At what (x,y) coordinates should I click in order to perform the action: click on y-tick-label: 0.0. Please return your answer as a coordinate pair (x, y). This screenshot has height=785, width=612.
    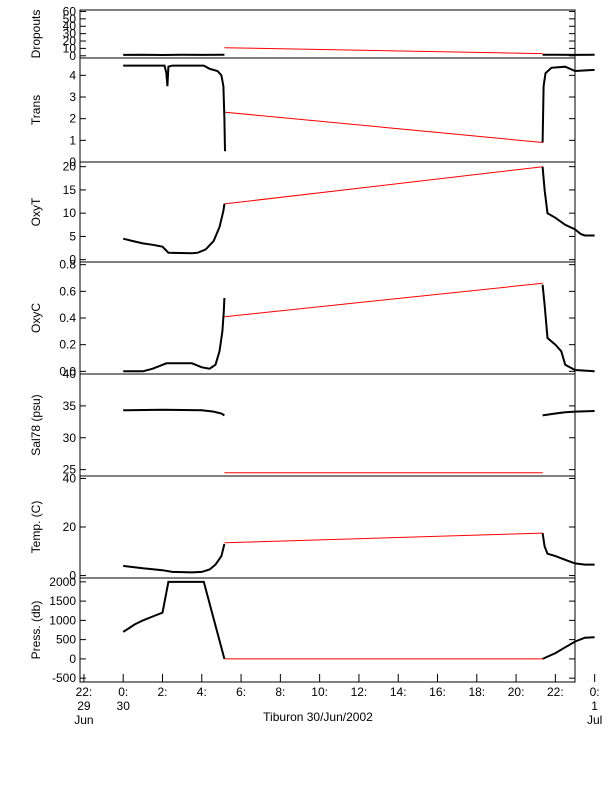
    Looking at the image, I should click on (67, 371).